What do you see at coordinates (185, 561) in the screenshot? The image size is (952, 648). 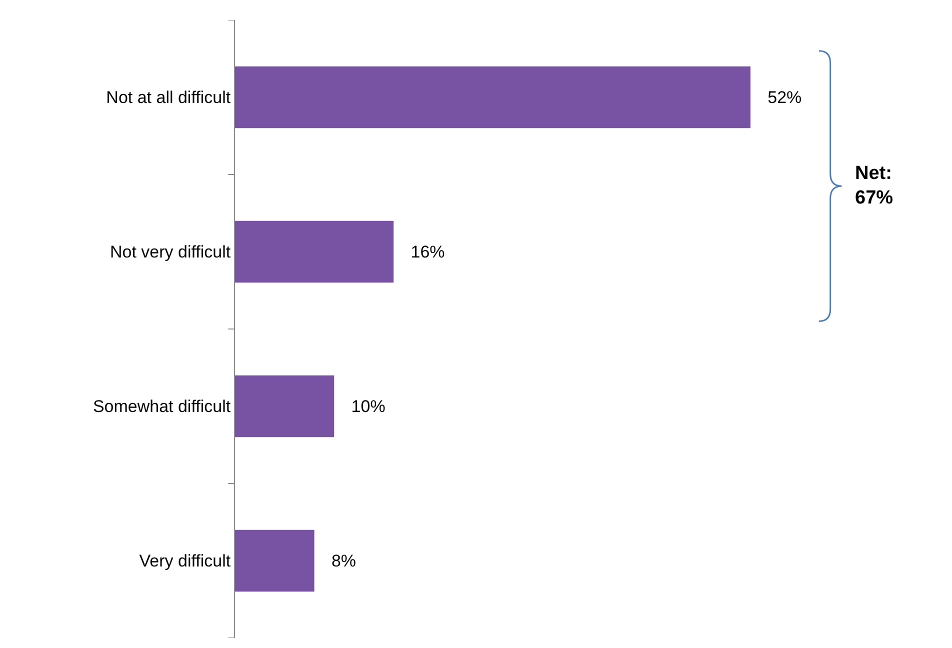 I see `y-tick-label: Very difficult` at bounding box center [185, 561].